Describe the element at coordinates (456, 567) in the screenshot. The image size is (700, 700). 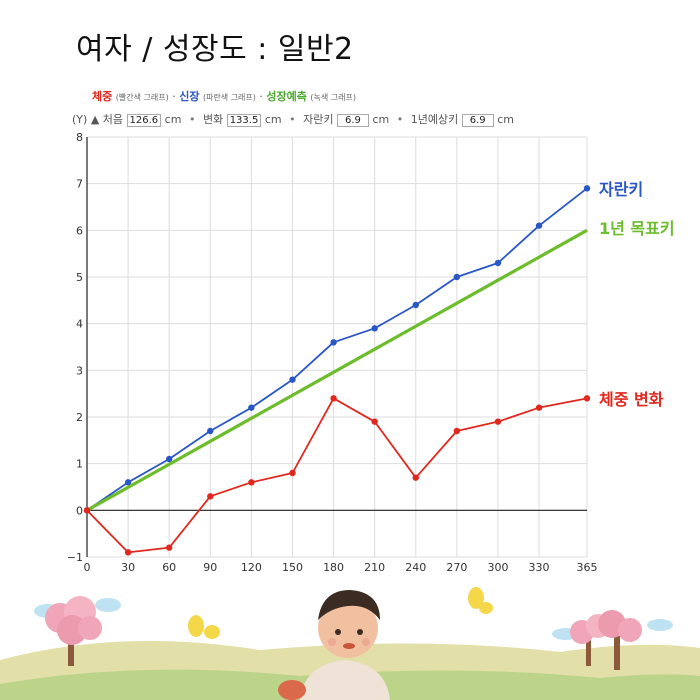
I see `x-tick-label: 270` at that location.